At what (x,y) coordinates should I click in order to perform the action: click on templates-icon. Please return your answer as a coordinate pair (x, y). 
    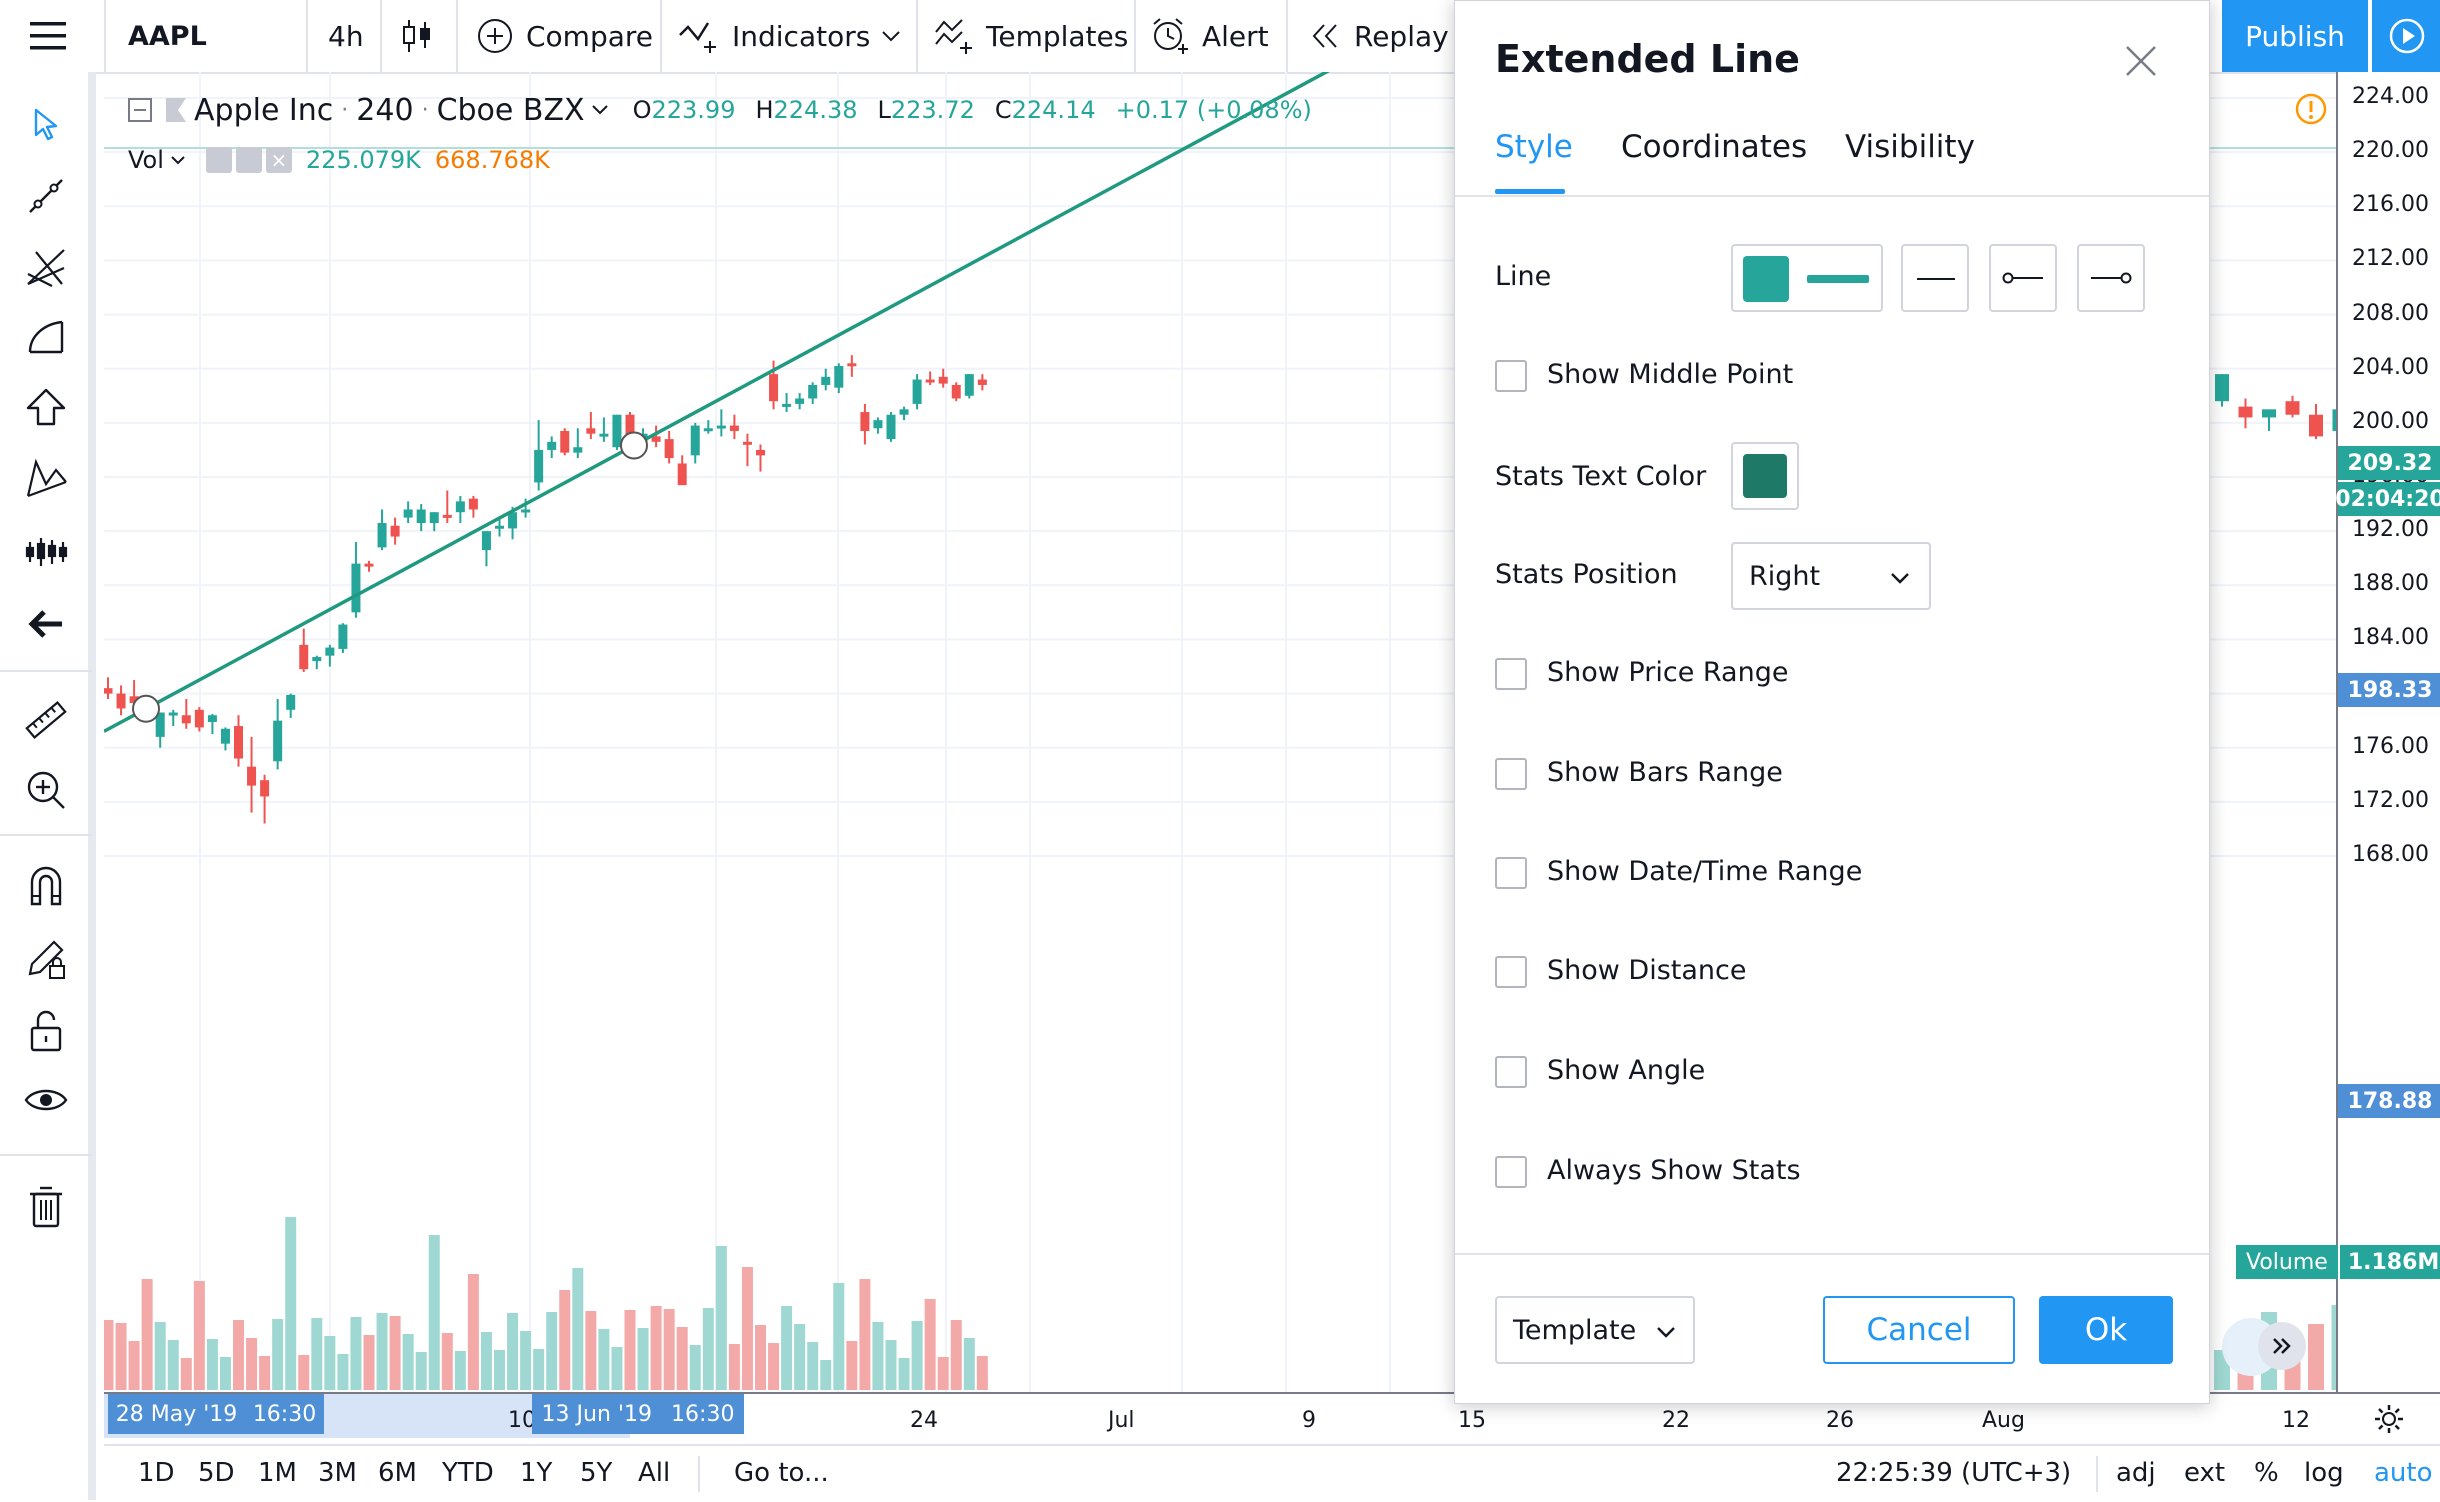
    Looking at the image, I should click on (953, 36).